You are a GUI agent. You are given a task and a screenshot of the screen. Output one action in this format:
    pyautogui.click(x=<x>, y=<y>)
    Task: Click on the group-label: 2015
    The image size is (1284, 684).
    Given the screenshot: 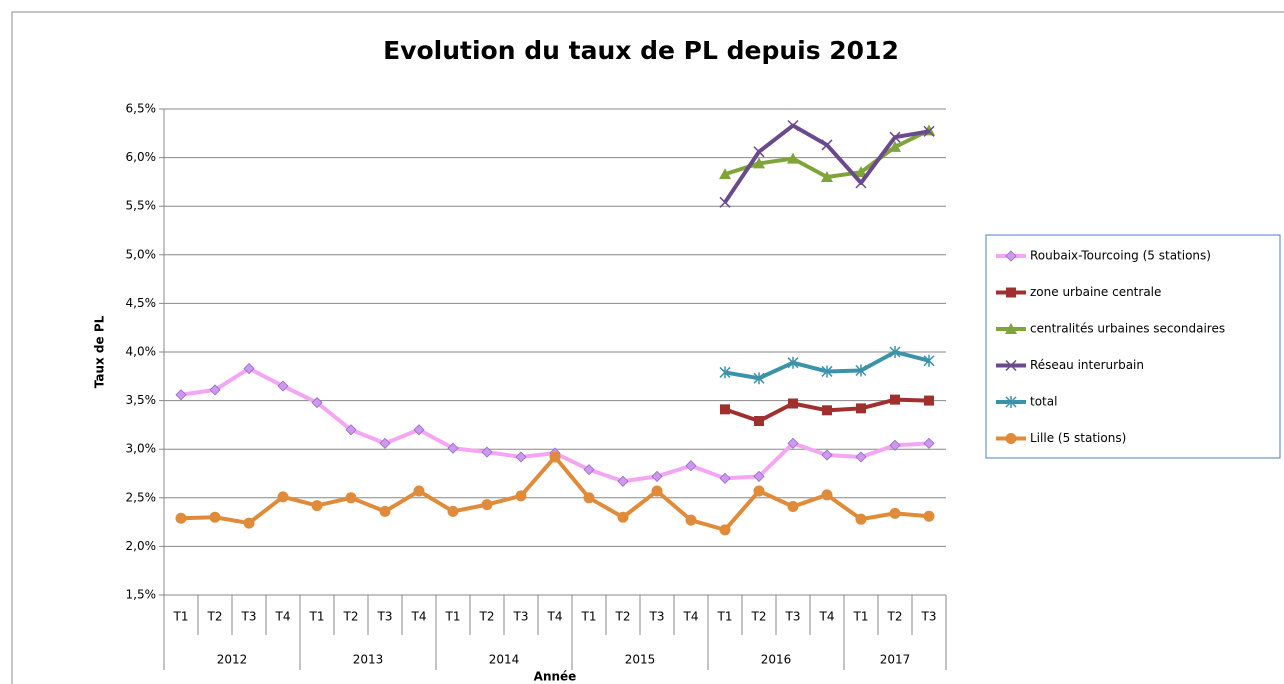 What is the action you would take?
    pyautogui.click(x=640, y=660)
    